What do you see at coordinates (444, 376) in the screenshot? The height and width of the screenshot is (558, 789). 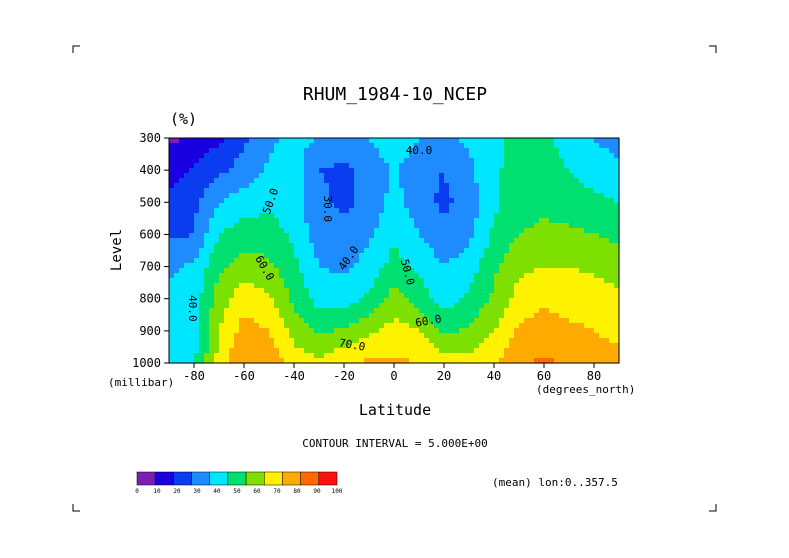 I see `x-tick-label: 20` at bounding box center [444, 376].